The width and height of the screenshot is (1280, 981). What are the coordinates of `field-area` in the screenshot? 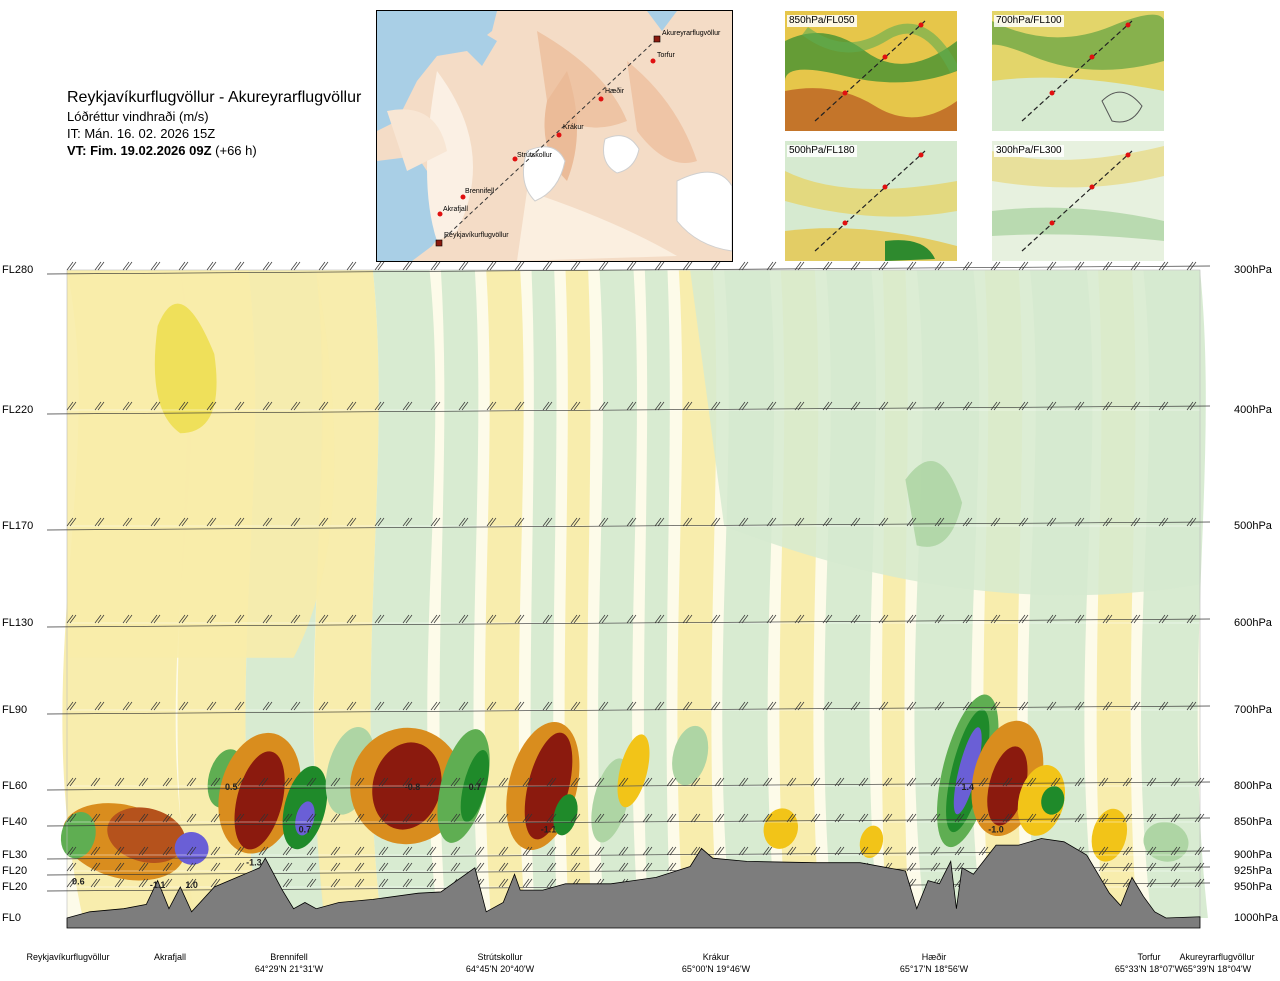 It's located at (945, 433).